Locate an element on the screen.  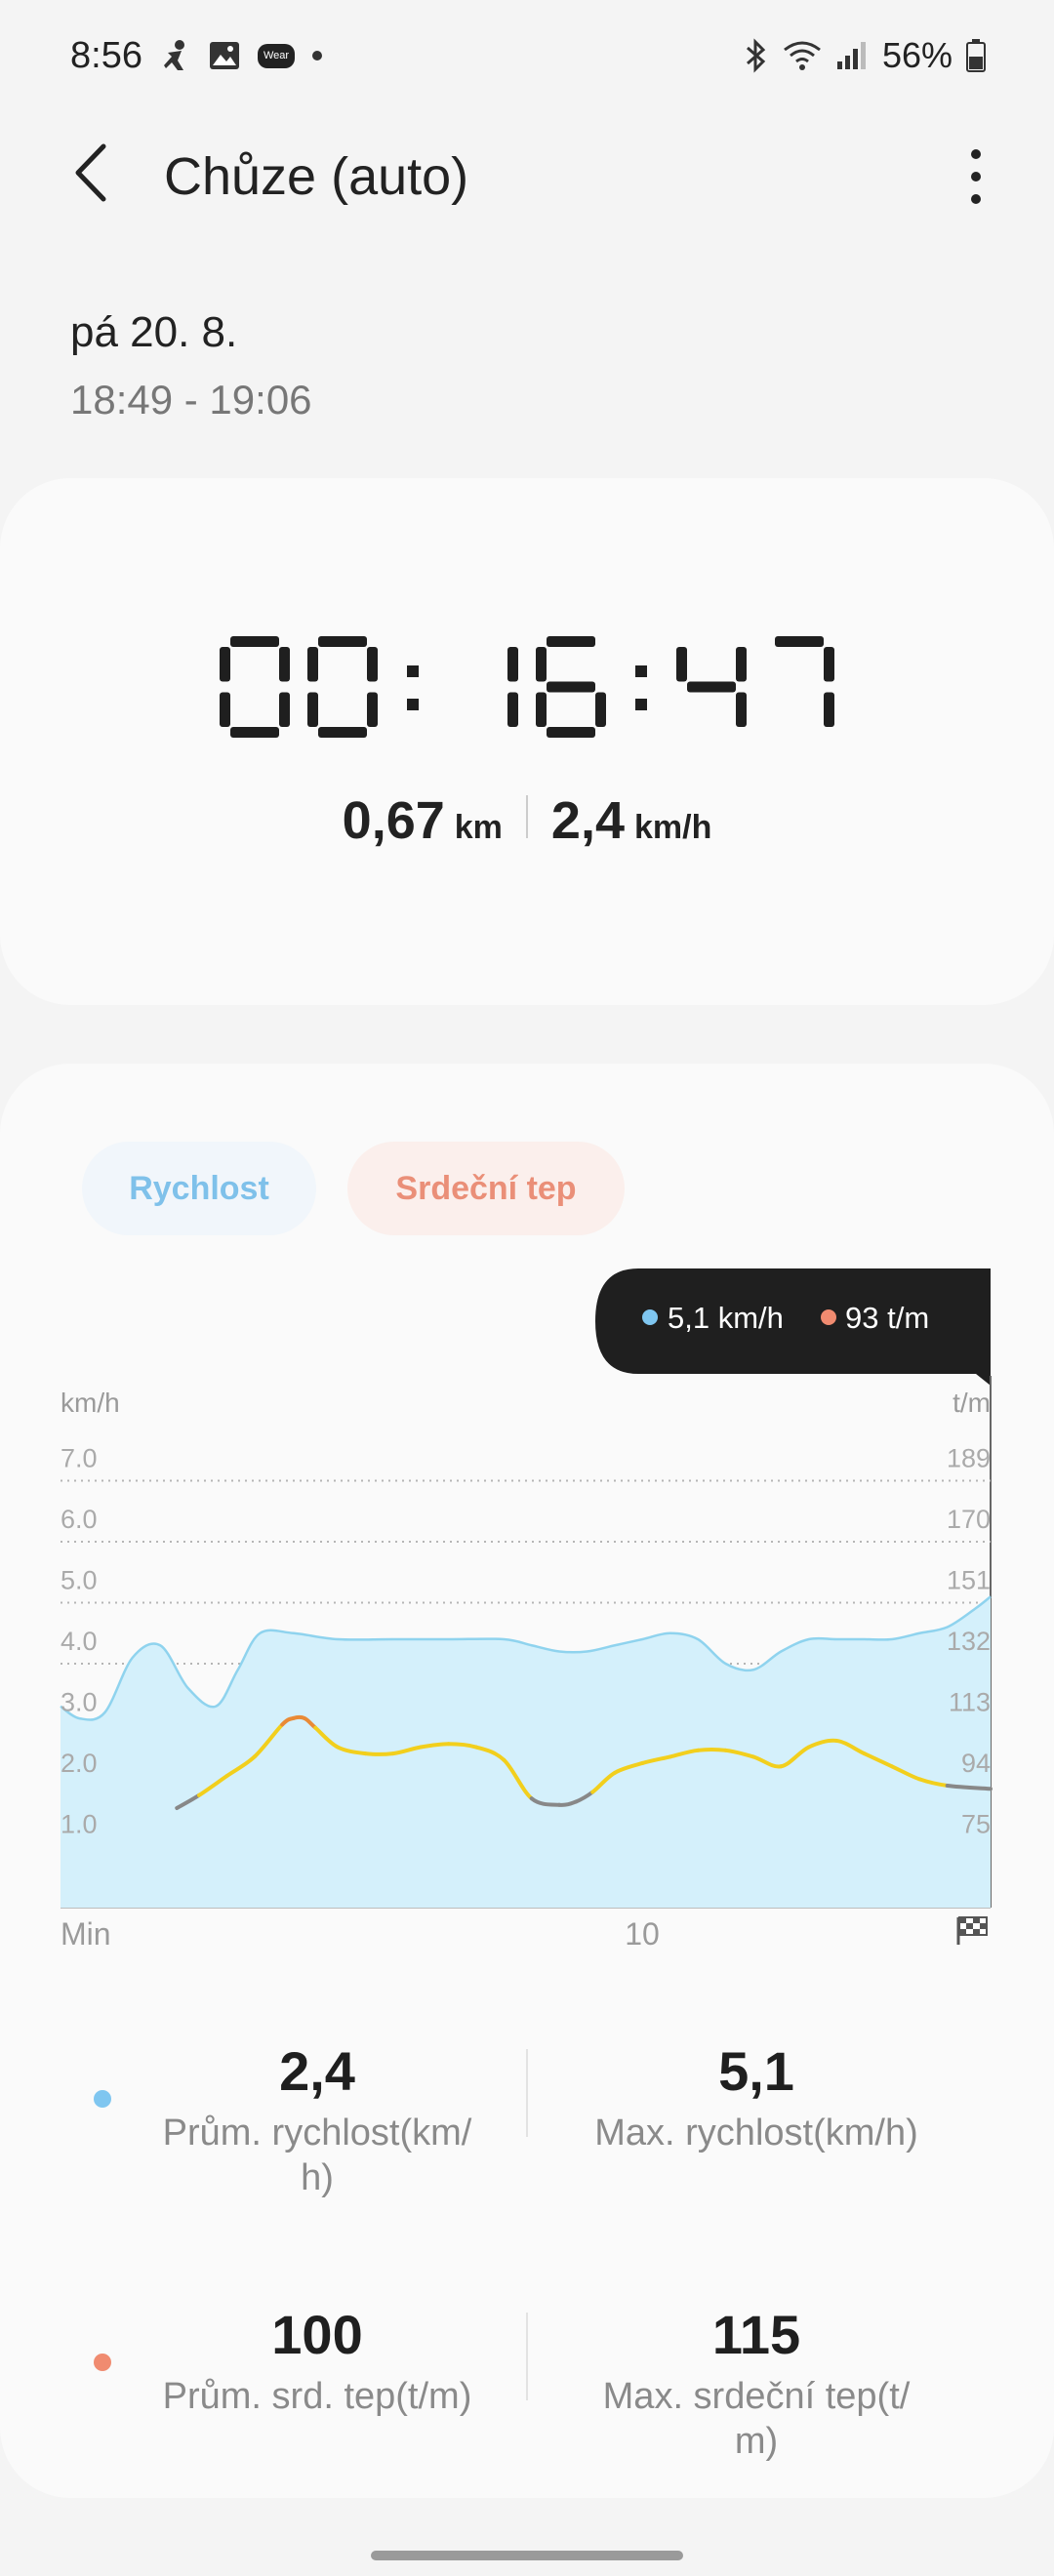
back-arrow-icon is located at coordinates (90, 172).